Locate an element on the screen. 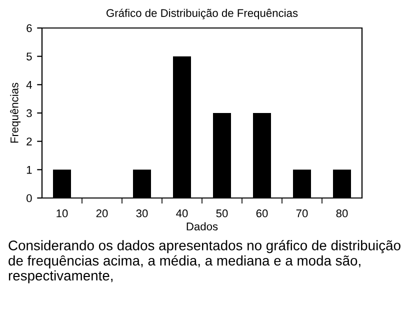  y-tick-label: 0 is located at coordinates (29, 198).